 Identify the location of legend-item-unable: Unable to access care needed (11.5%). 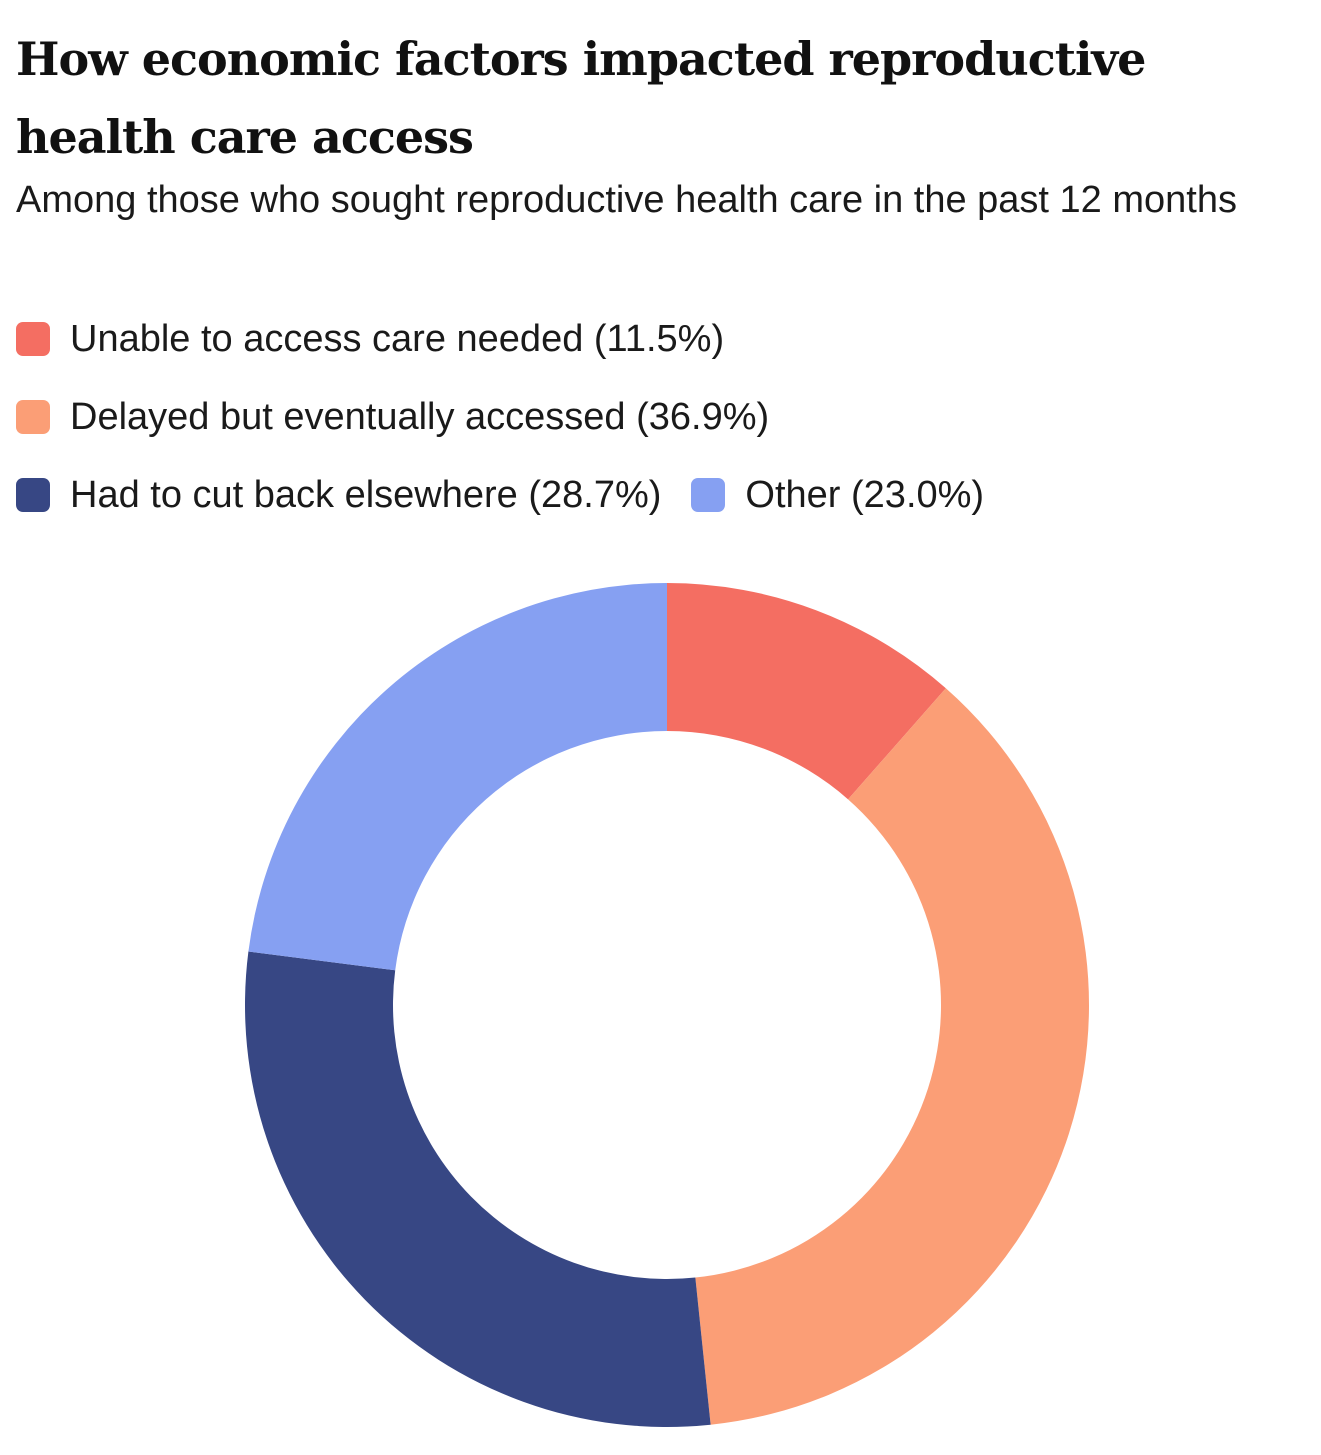
(370, 339).